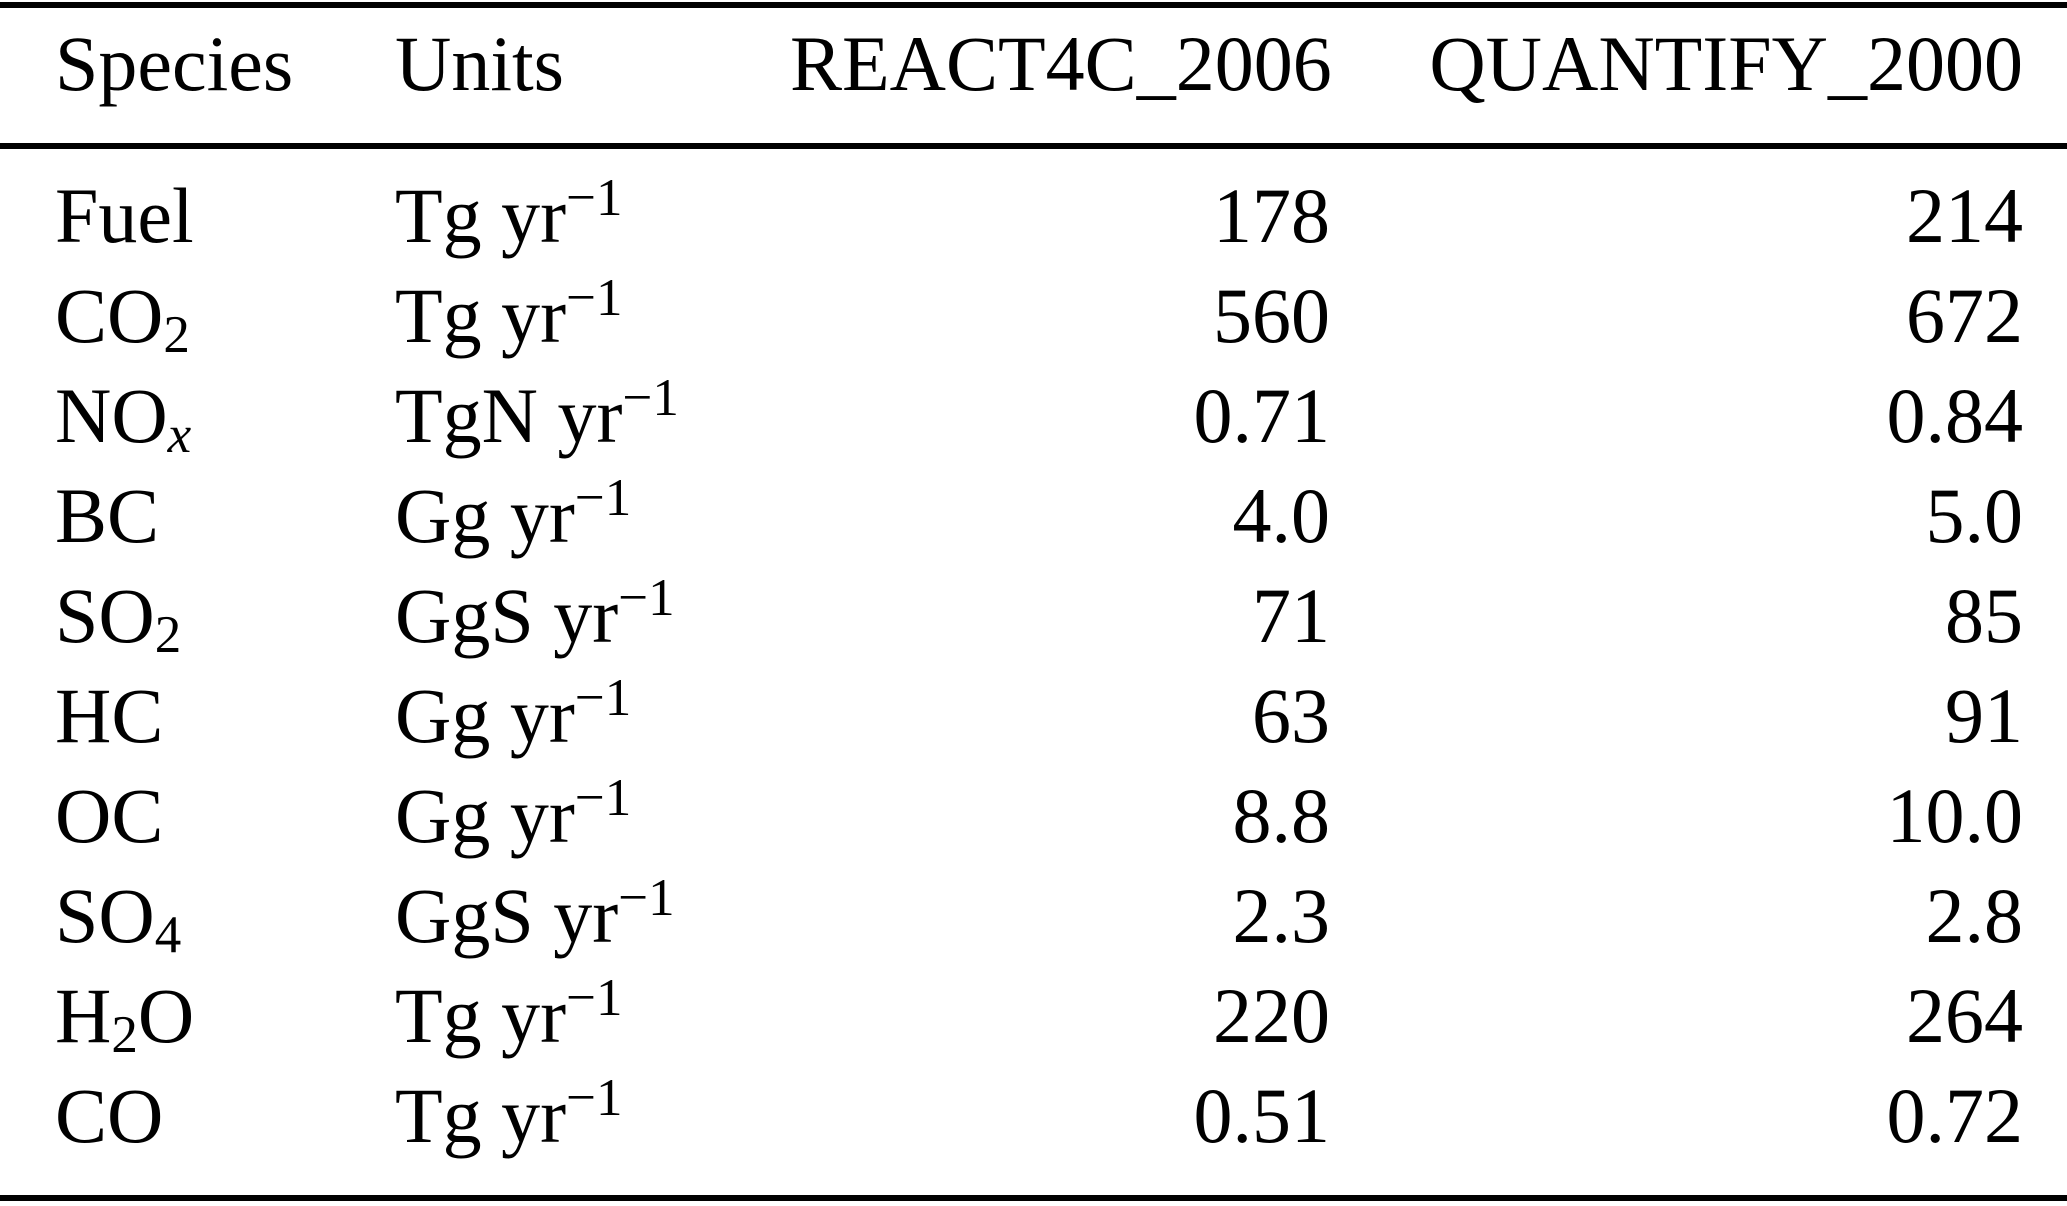 The height and width of the screenshot is (1206, 2067). I want to click on text-segment: TgN yr, so click(509, 415).